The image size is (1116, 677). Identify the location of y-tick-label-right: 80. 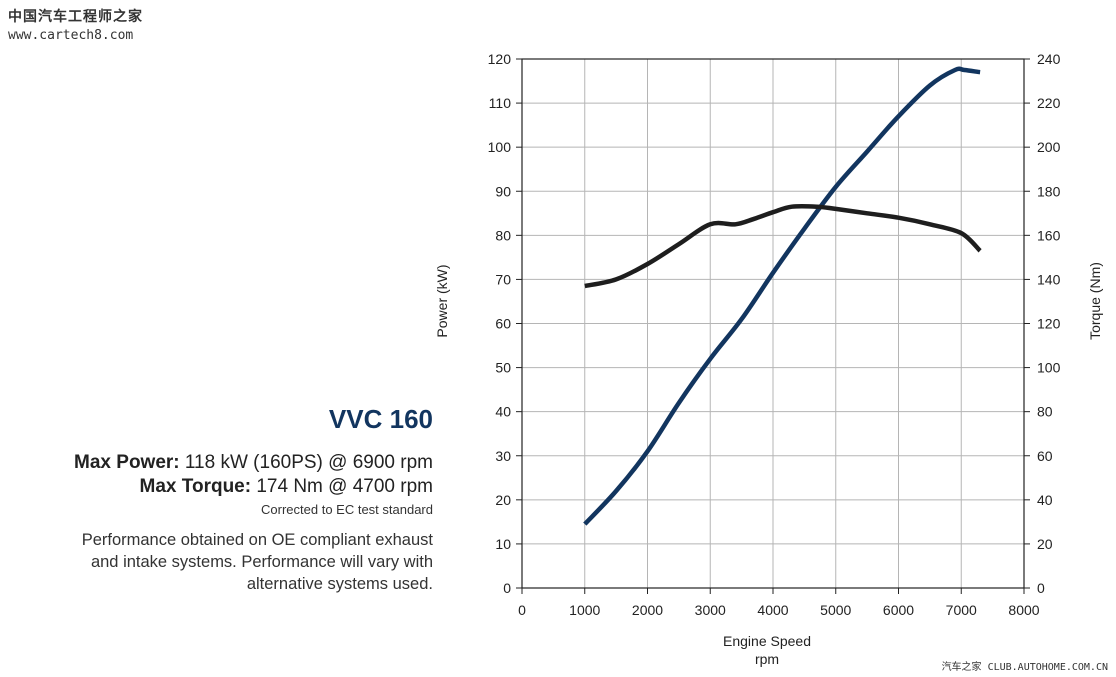
(1045, 412).